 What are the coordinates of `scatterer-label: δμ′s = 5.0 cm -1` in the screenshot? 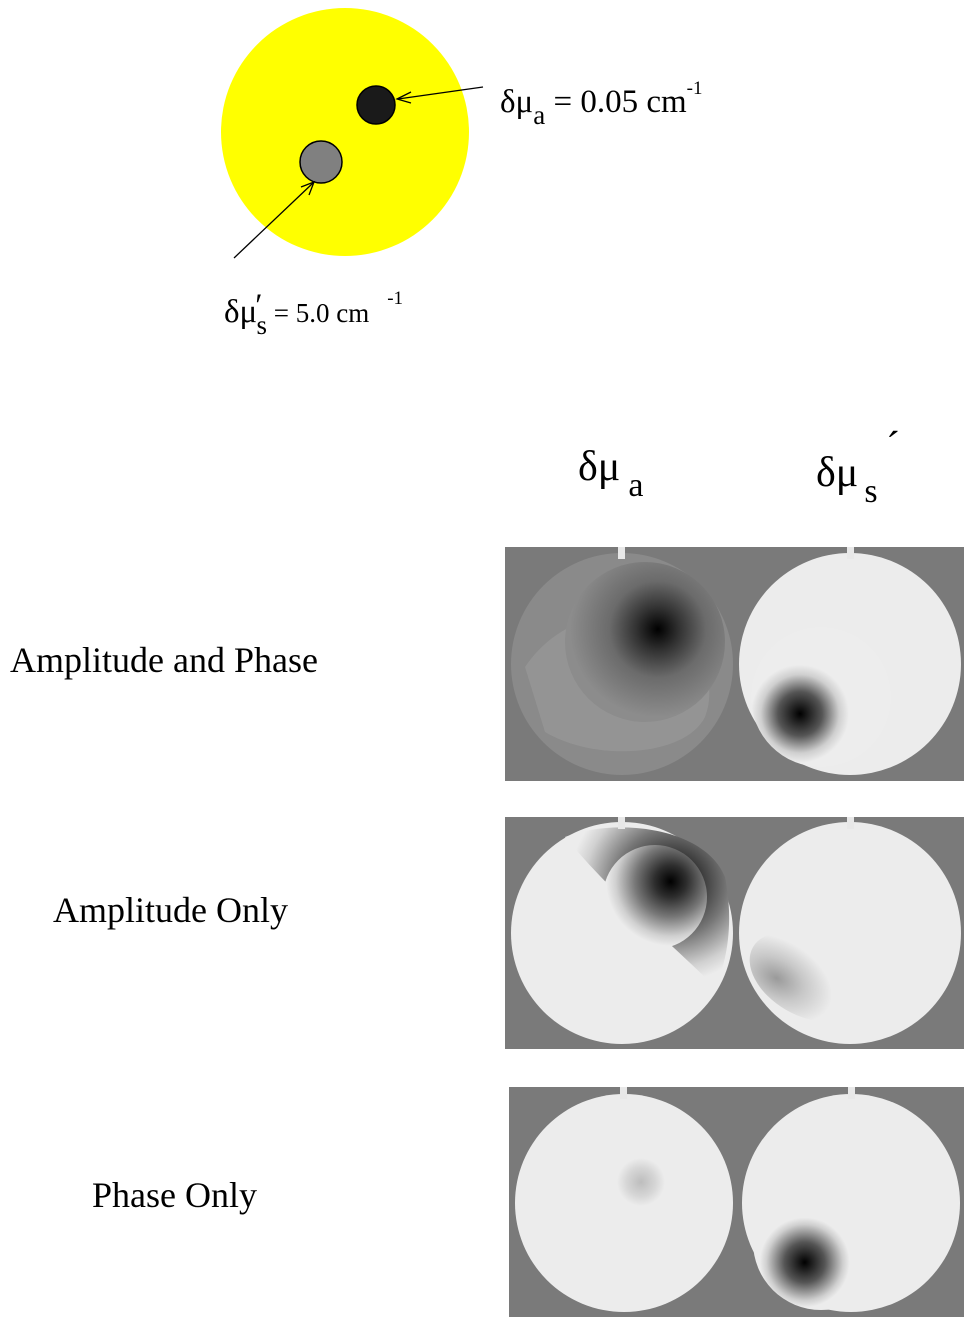 It's located at (313, 312).